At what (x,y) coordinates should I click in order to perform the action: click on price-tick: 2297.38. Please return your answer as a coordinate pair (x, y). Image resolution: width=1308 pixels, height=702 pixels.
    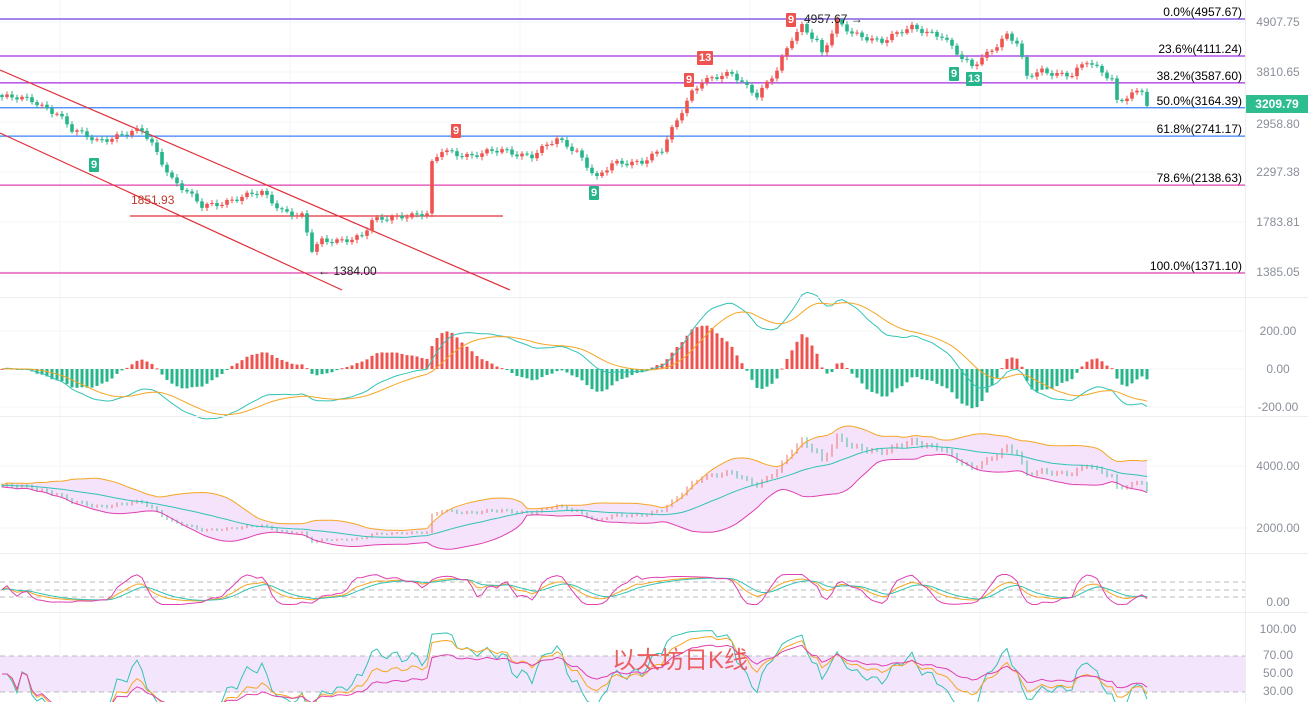
    Looking at the image, I should click on (1278, 172).